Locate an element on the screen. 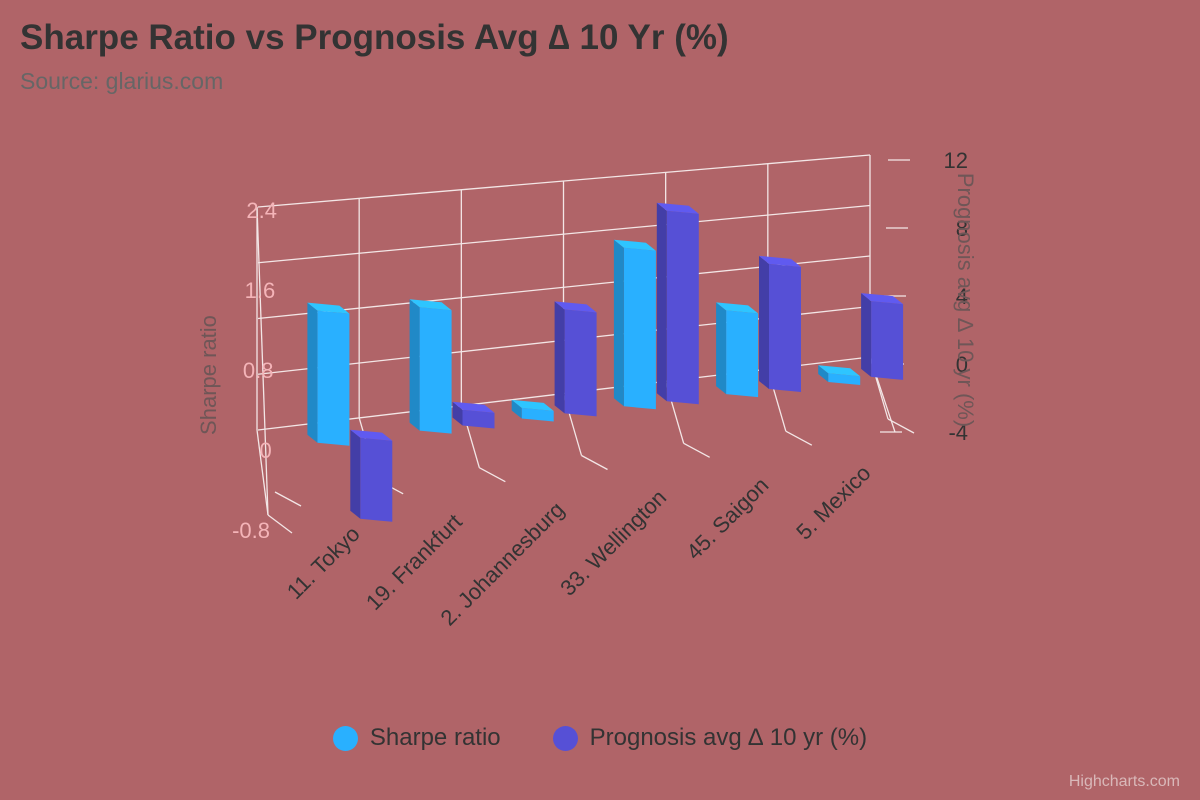 Image resolution: width=1200 pixels, height=800 pixels. bar-sharpe-0-side is located at coordinates (312, 372).